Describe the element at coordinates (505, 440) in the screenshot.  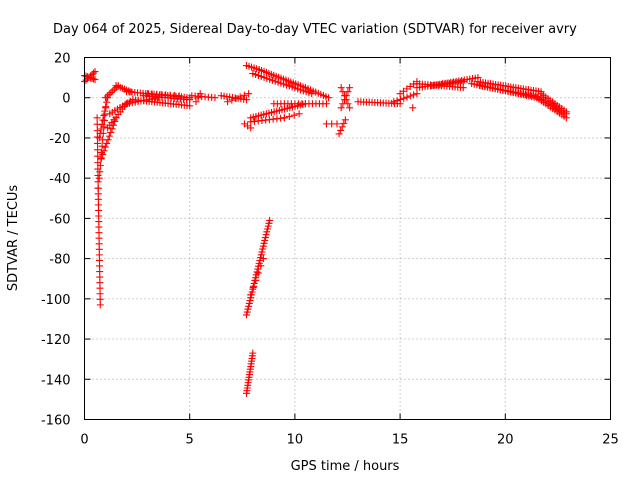
I see `x-tick-label: 20` at that location.